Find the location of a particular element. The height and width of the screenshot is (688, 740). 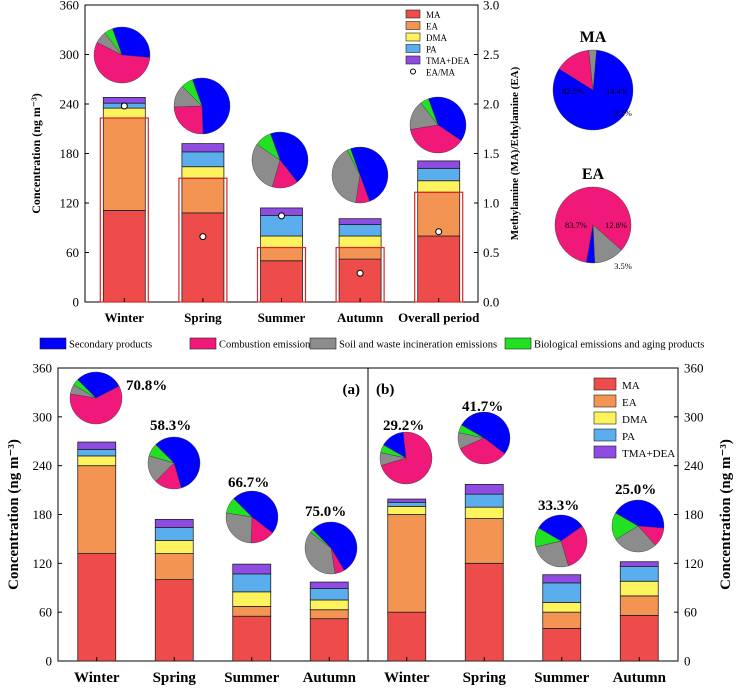

pie-pct-b: 41.7% is located at coordinates (482, 407).